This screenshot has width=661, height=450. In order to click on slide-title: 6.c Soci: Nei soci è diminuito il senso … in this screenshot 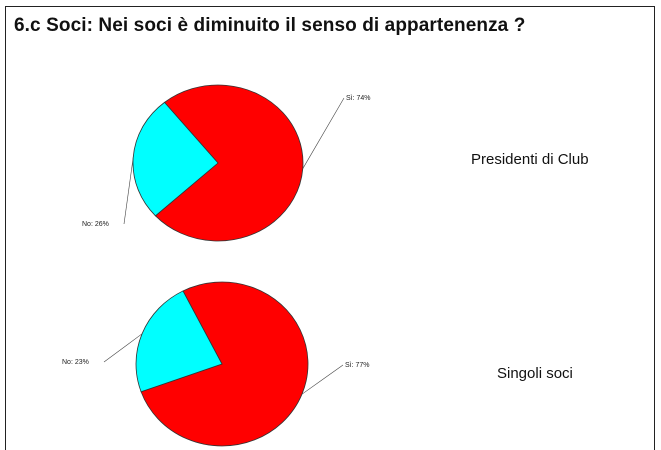, I will do `click(270, 25)`.